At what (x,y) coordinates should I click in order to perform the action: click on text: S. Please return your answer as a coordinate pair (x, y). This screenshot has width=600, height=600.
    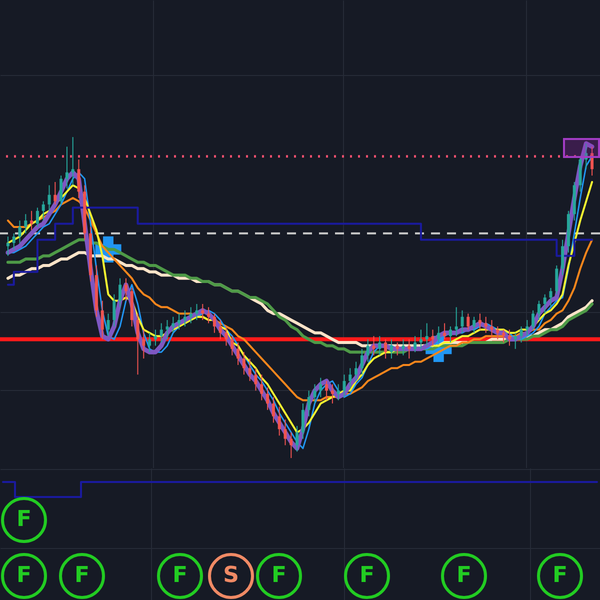
    Looking at the image, I should click on (231, 575).